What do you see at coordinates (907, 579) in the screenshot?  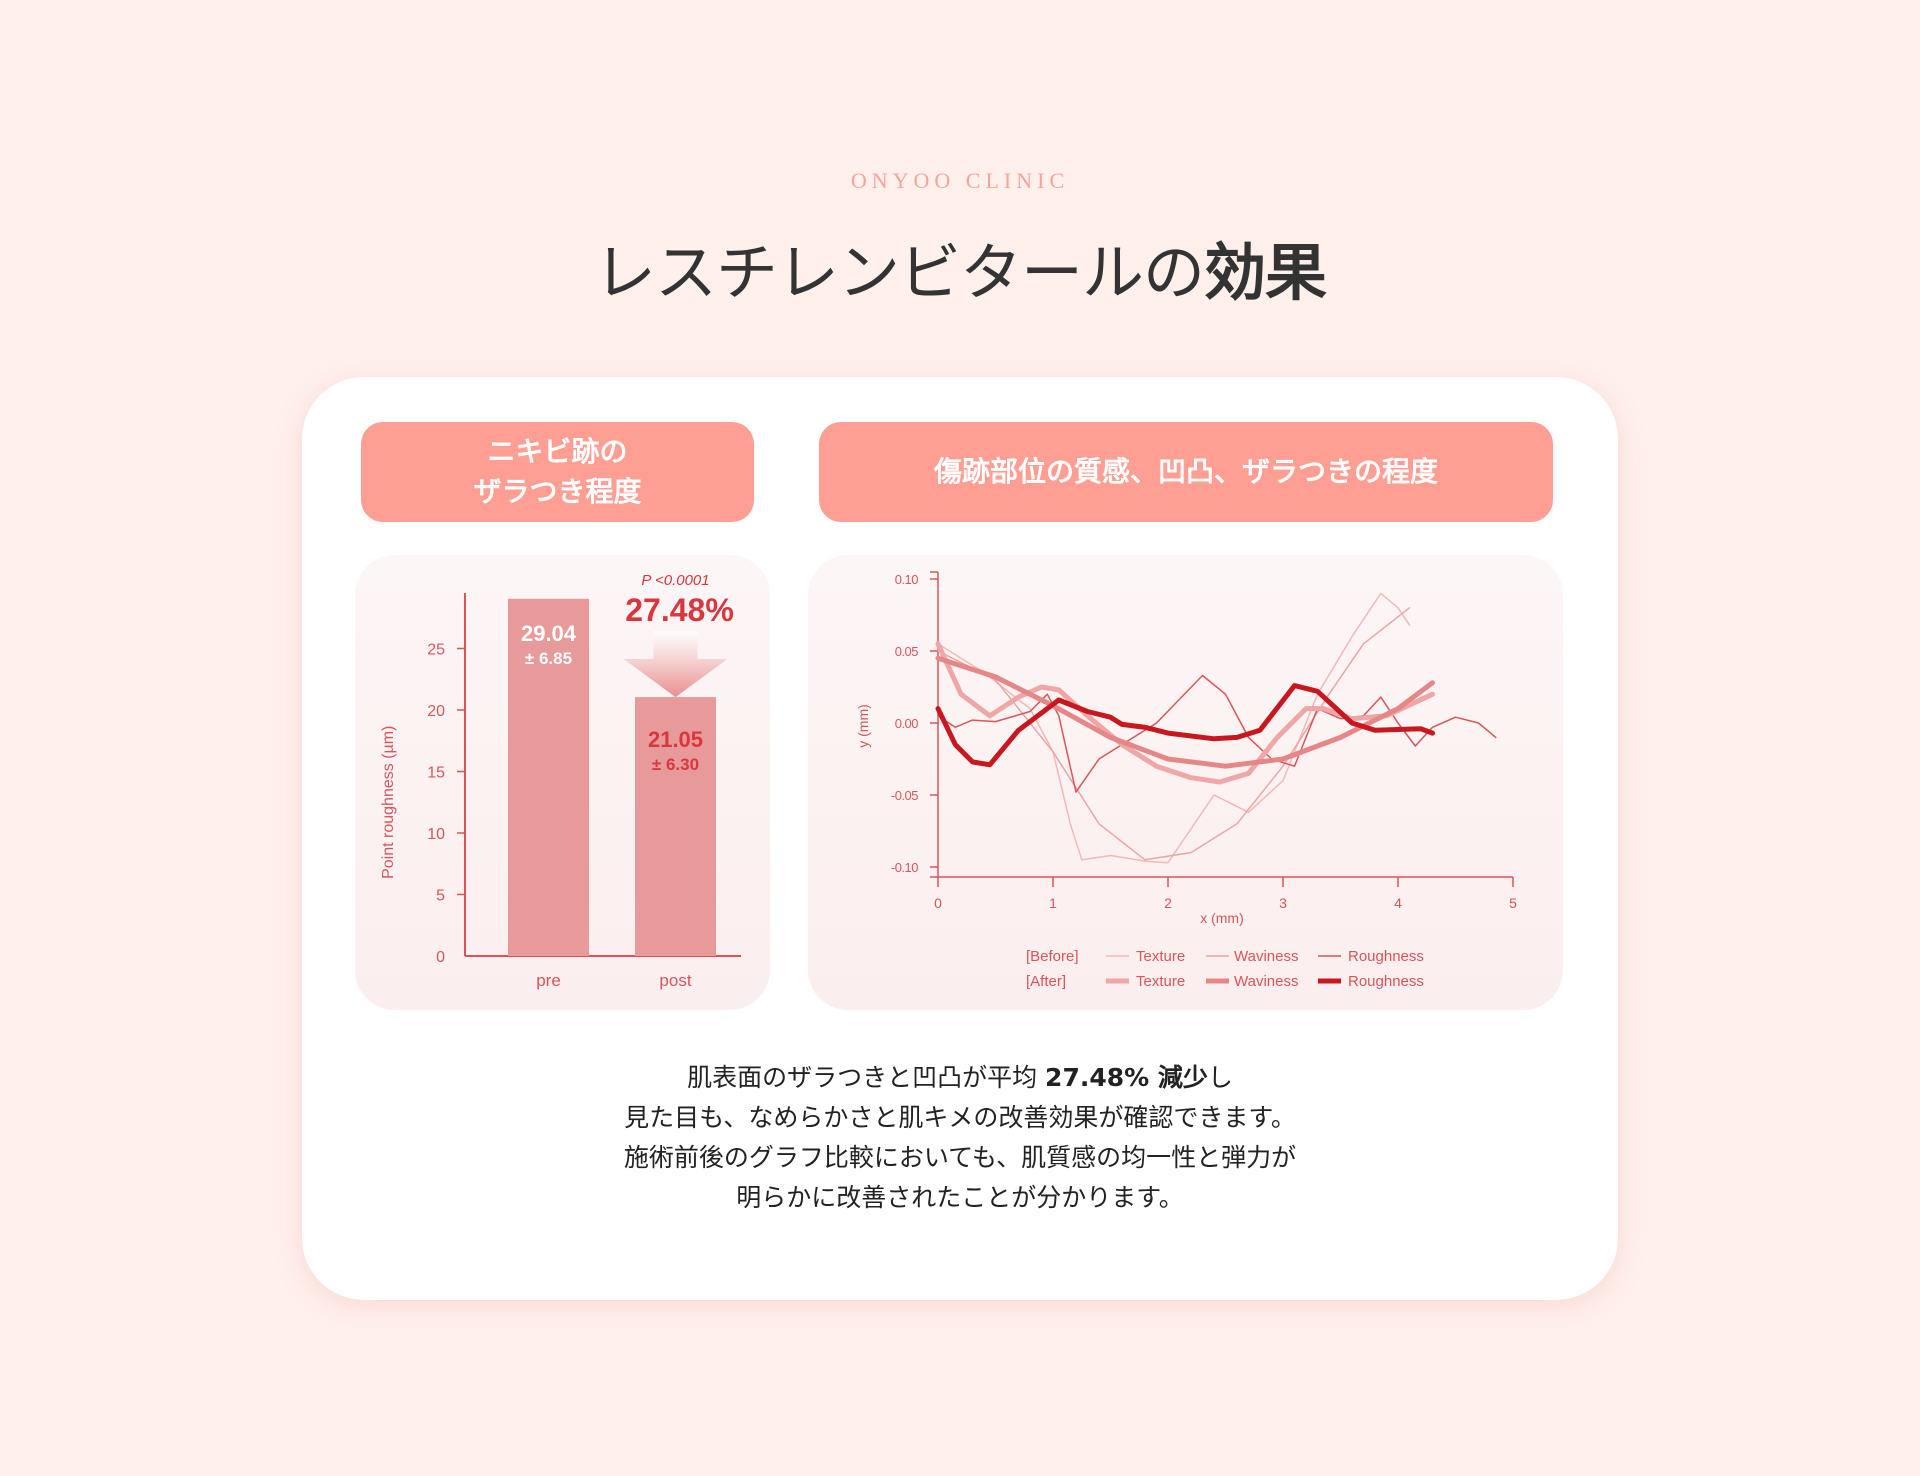 I see `y-tick-label: 0.10` at bounding box center [907, 579].